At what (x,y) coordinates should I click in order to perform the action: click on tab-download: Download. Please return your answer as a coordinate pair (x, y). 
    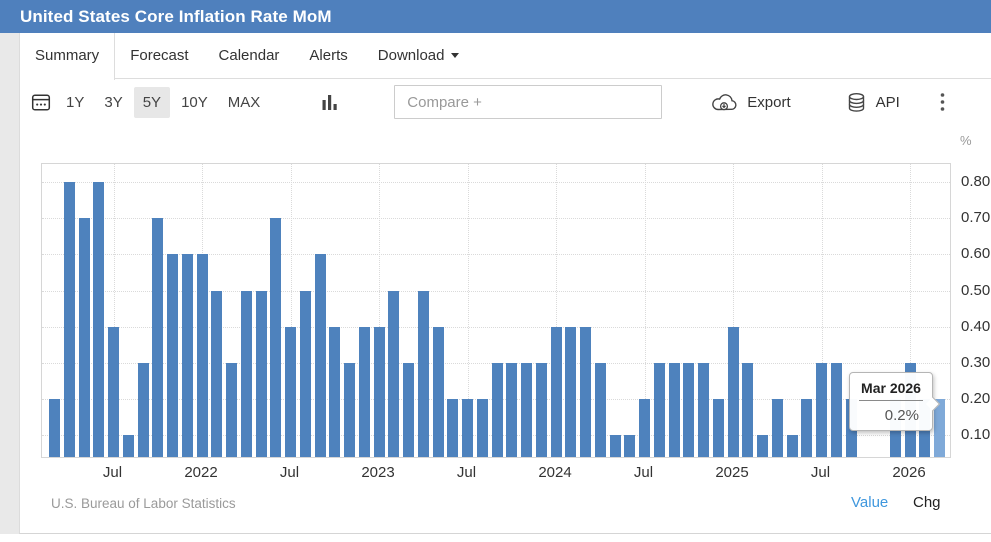
    Looking at the image, I should click on (419, 56).